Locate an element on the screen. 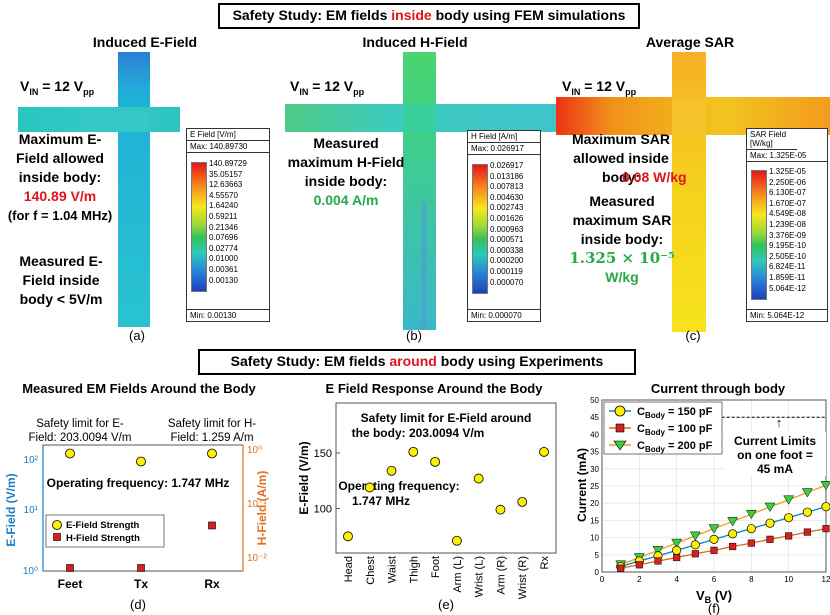 The image size is (830, 615). chart-f-legend-200: CBody = 200 pF is located at coordinates (661, 447).